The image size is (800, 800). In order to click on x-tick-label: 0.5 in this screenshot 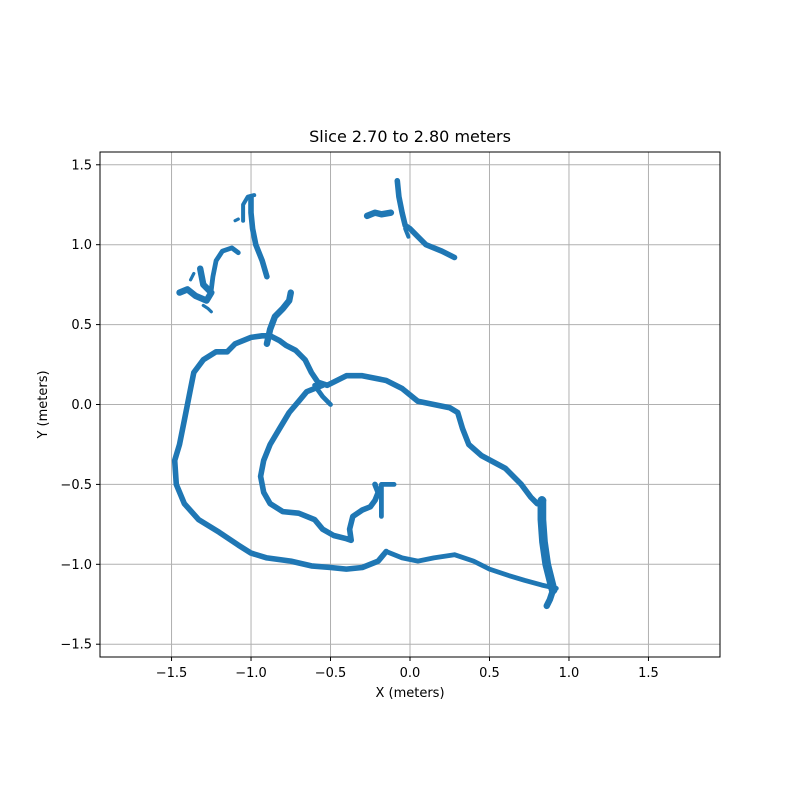, I will do `click(489, 673)`.